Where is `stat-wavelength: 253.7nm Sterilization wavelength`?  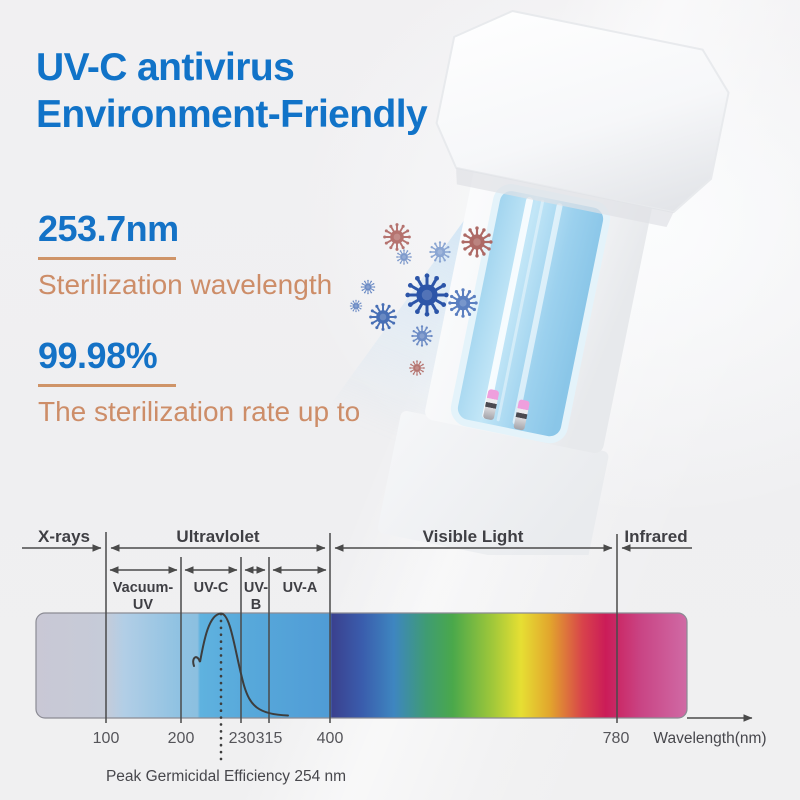 stat-wavelength: 253.7nm Sterilization wavelength is located at coordinates (185, 254).